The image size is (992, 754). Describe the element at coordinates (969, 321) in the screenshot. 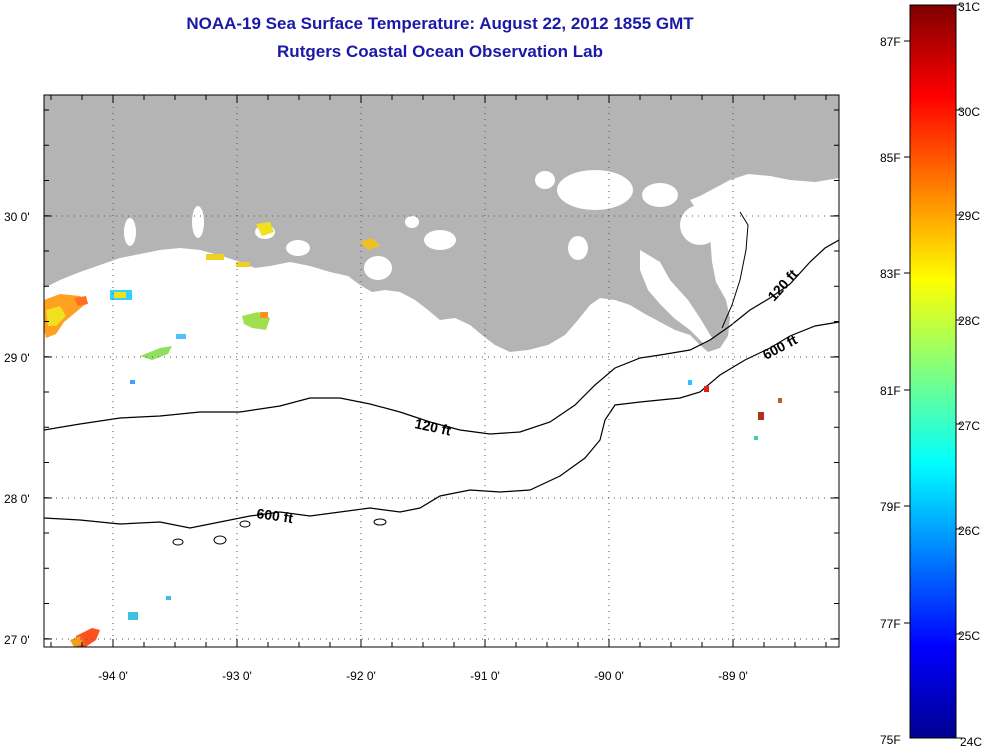

I see `celsius-label: 28C` at that location.